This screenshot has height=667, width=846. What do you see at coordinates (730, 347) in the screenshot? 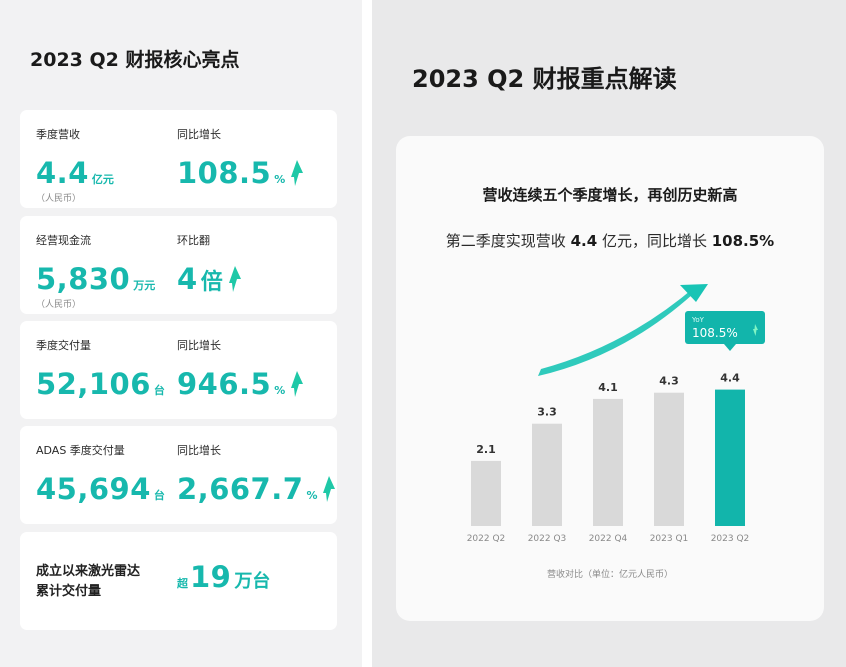
I see `callout-pointer` at bounding box center [730, 347].